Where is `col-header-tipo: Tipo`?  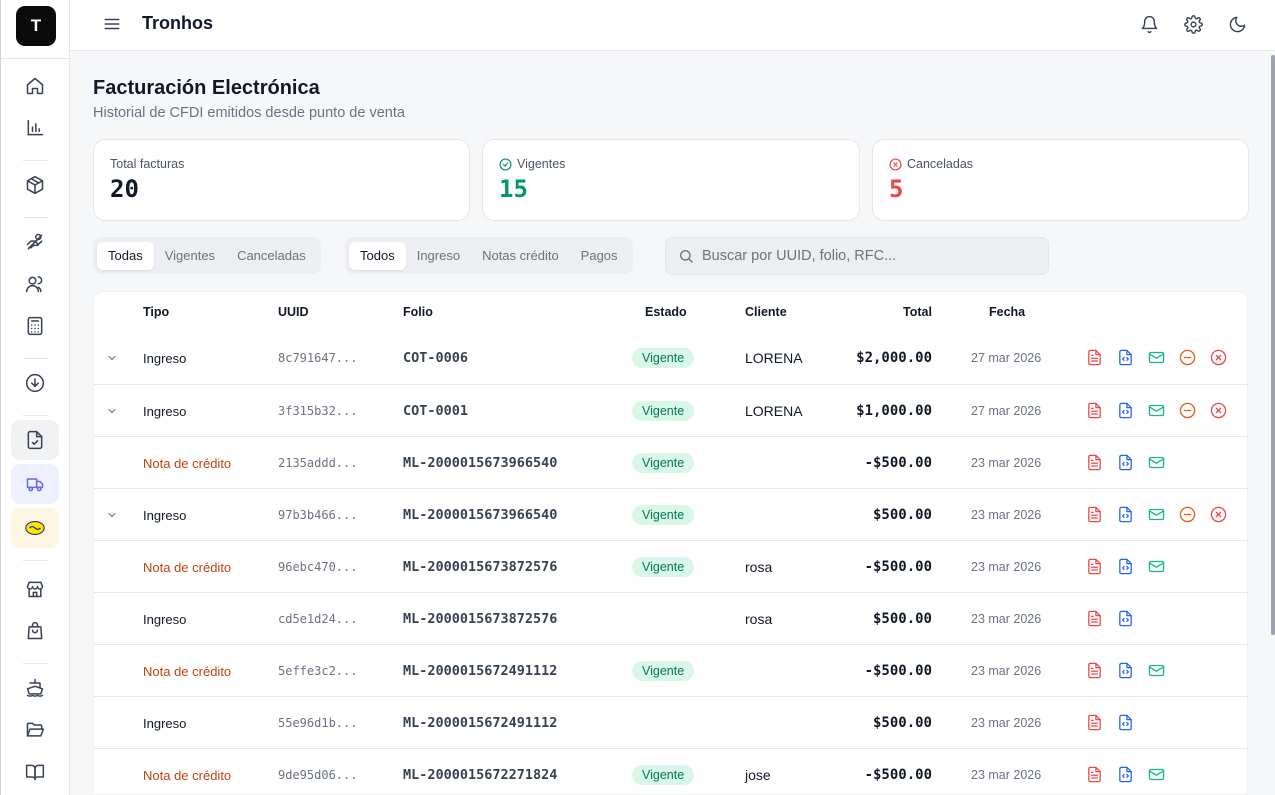
col-header-tipo: Tipo is located at coordinates (156, 312).